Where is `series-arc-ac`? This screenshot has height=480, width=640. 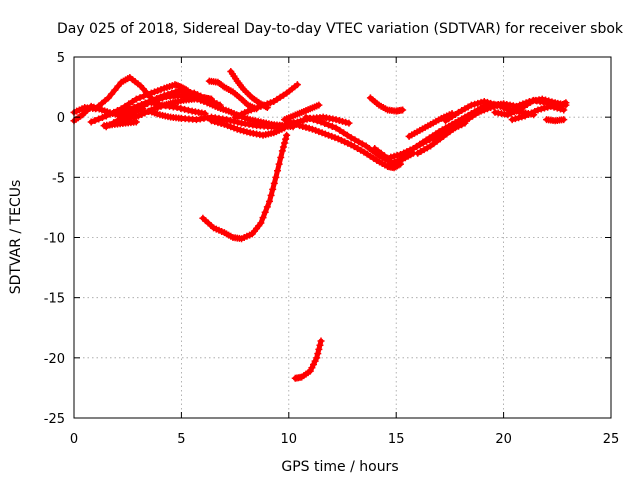
series-arc-ac is located at coordinates (538, 113).